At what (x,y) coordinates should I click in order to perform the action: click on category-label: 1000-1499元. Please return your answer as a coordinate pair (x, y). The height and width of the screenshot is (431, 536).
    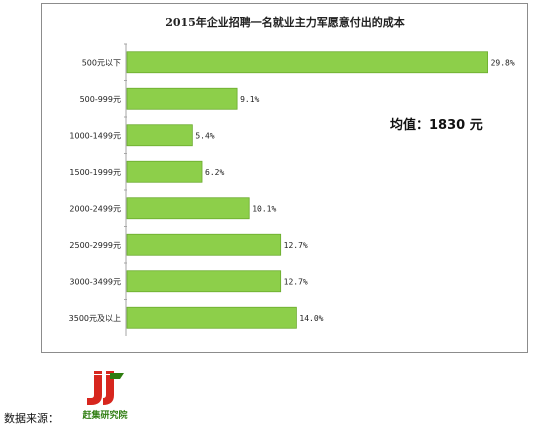
    Looking at the image, I should click on (95, 135).